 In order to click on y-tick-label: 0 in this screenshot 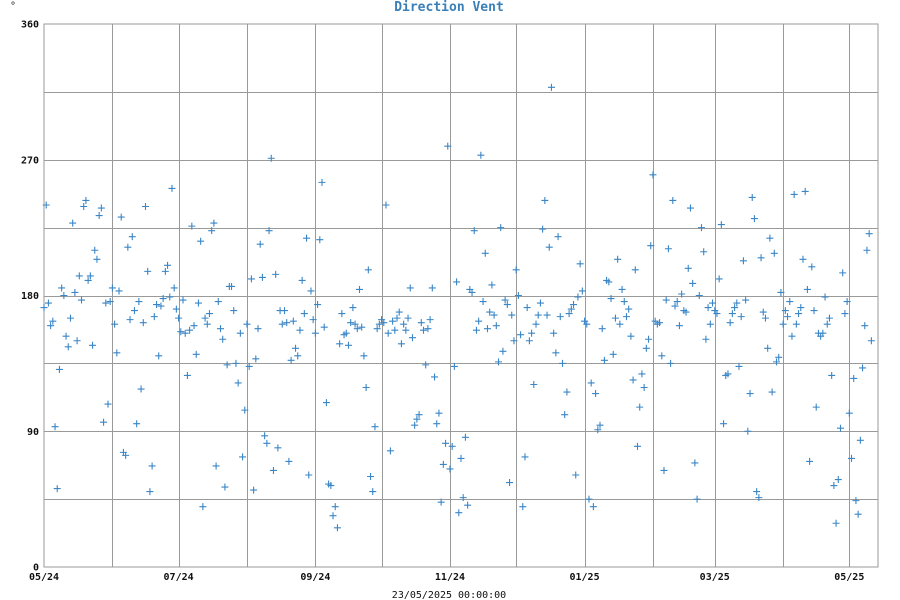, I will do `click(36, 568)`.